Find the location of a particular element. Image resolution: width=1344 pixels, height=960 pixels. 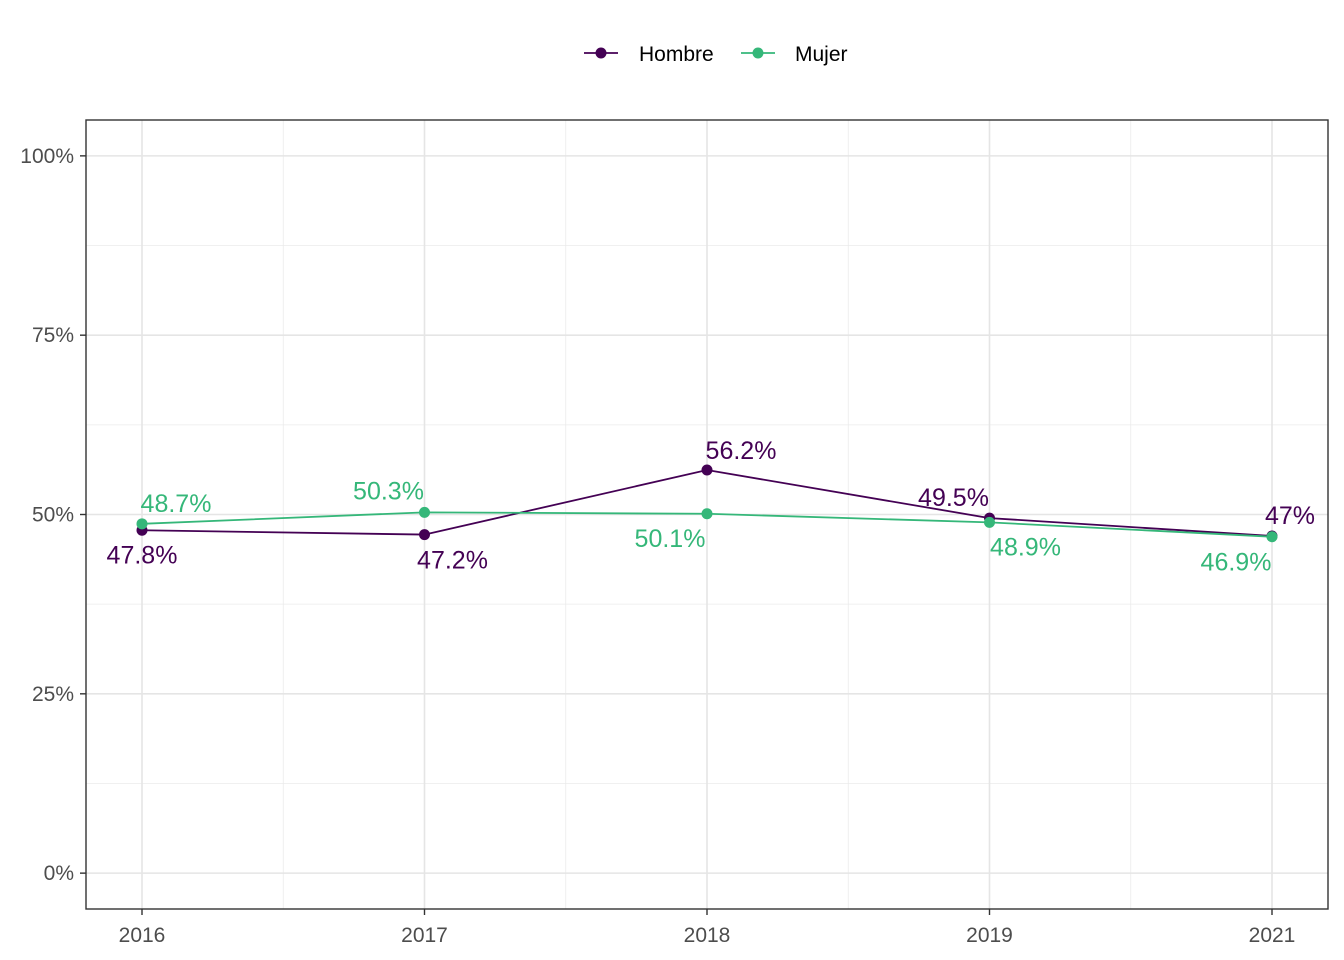

series-layer is located at coordinates (707, 503).